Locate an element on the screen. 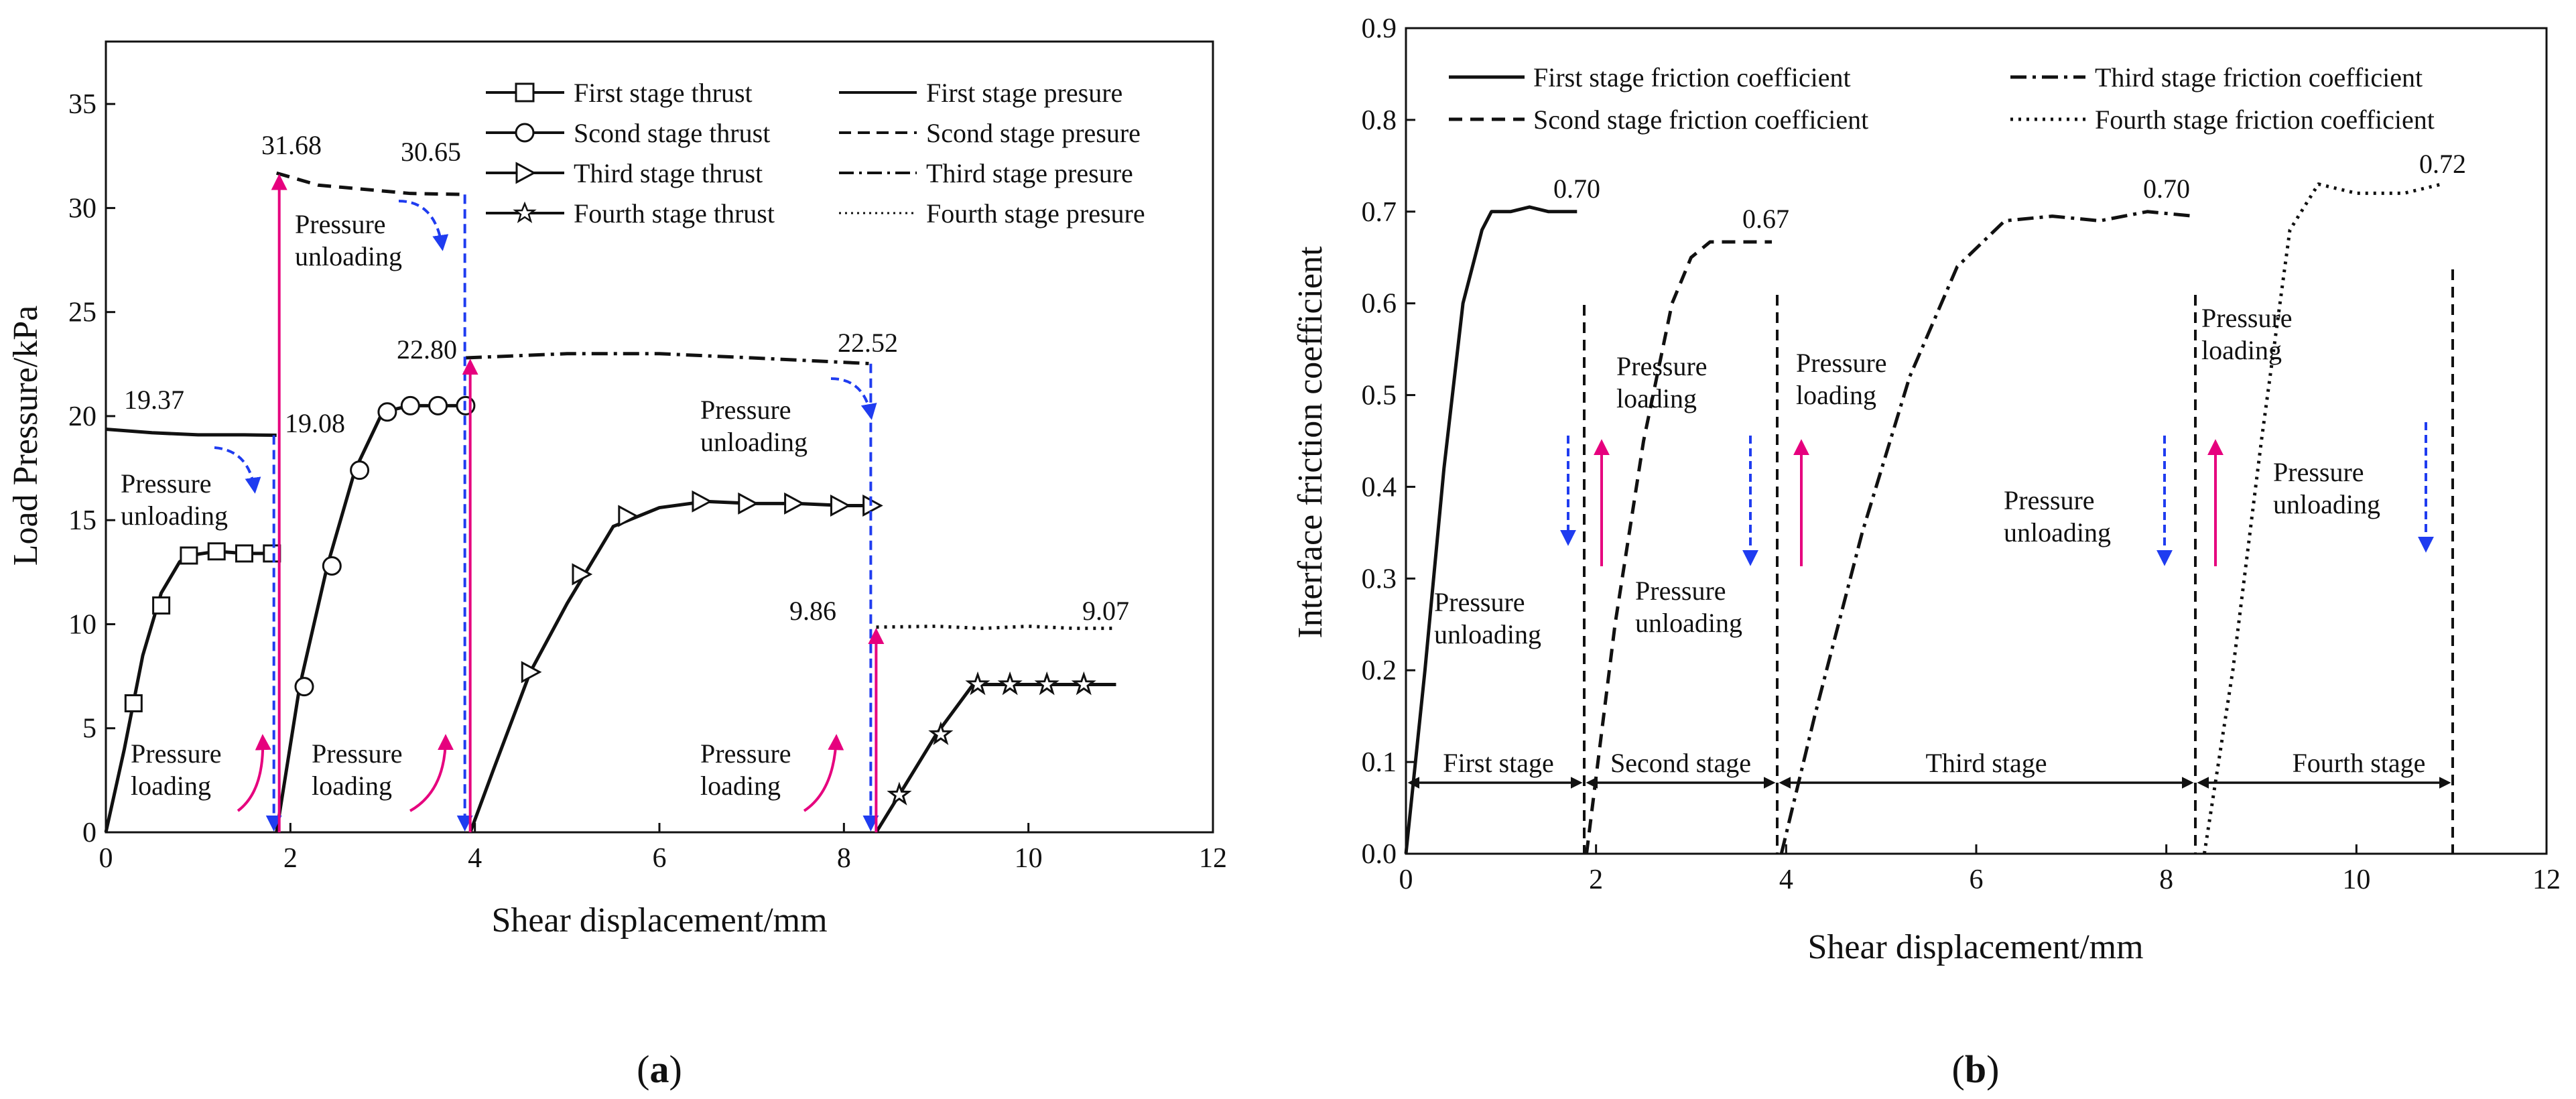 The width and height of the screenshot is (2576, 1099). value-label-b-0-72: 0.72 is located at coordinates (2442, 164).